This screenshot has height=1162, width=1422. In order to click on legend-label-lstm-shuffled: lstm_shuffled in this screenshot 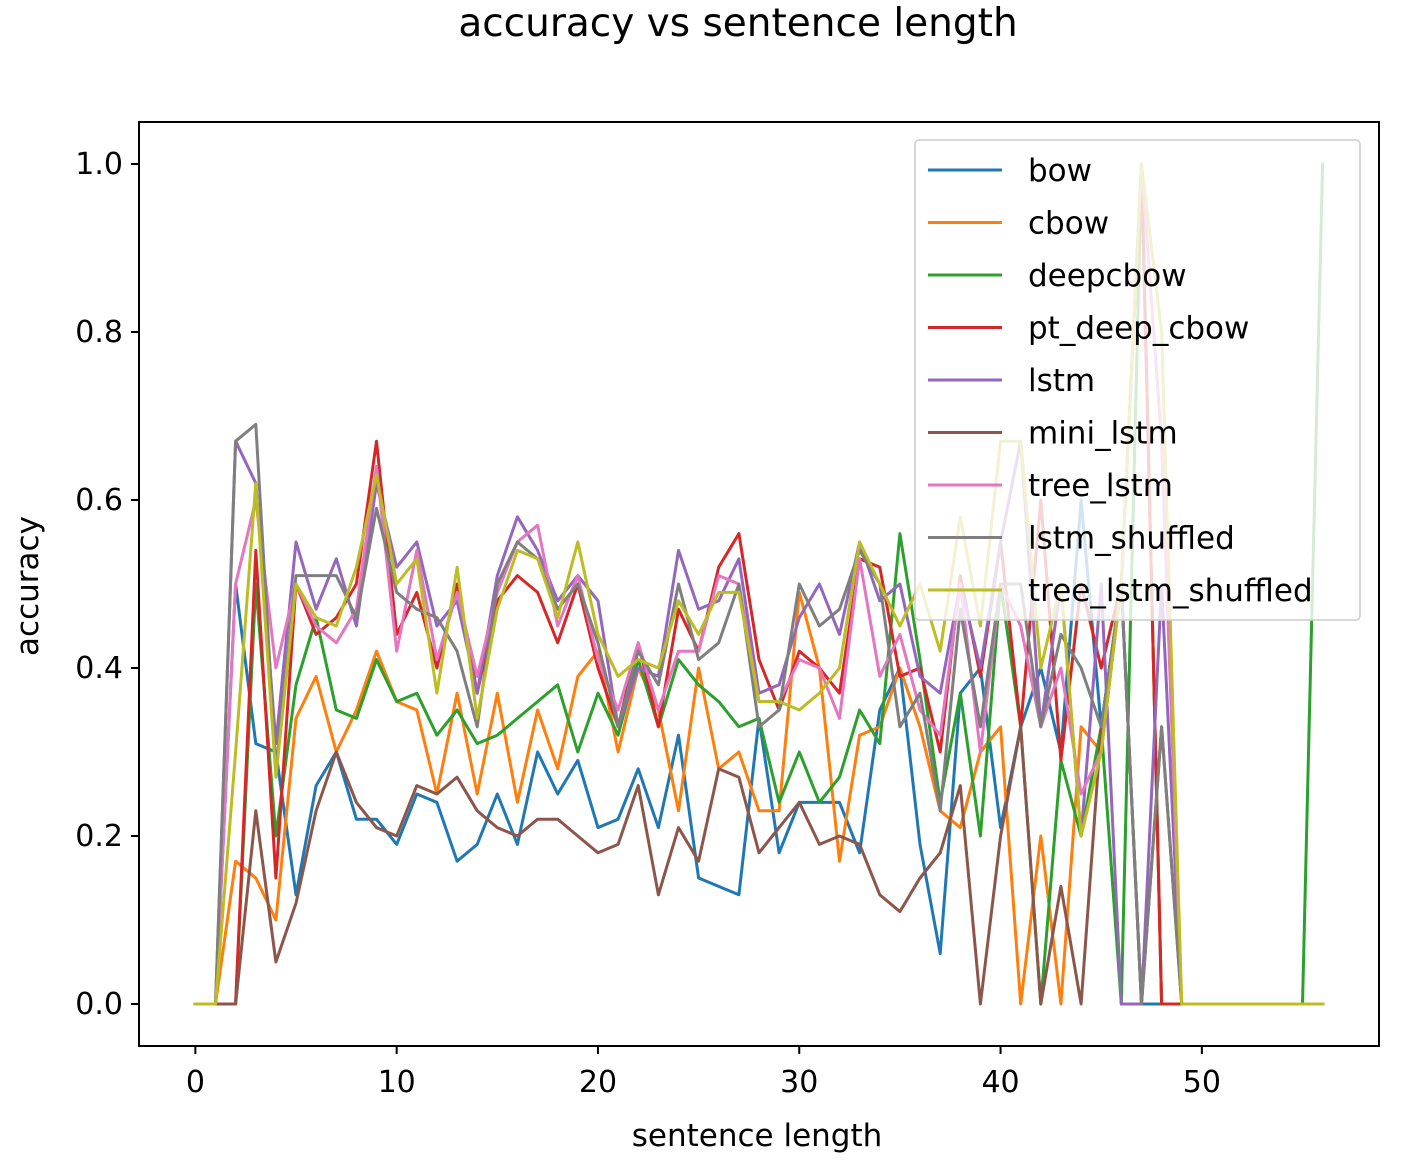, I will do `click(1131, 539)`.